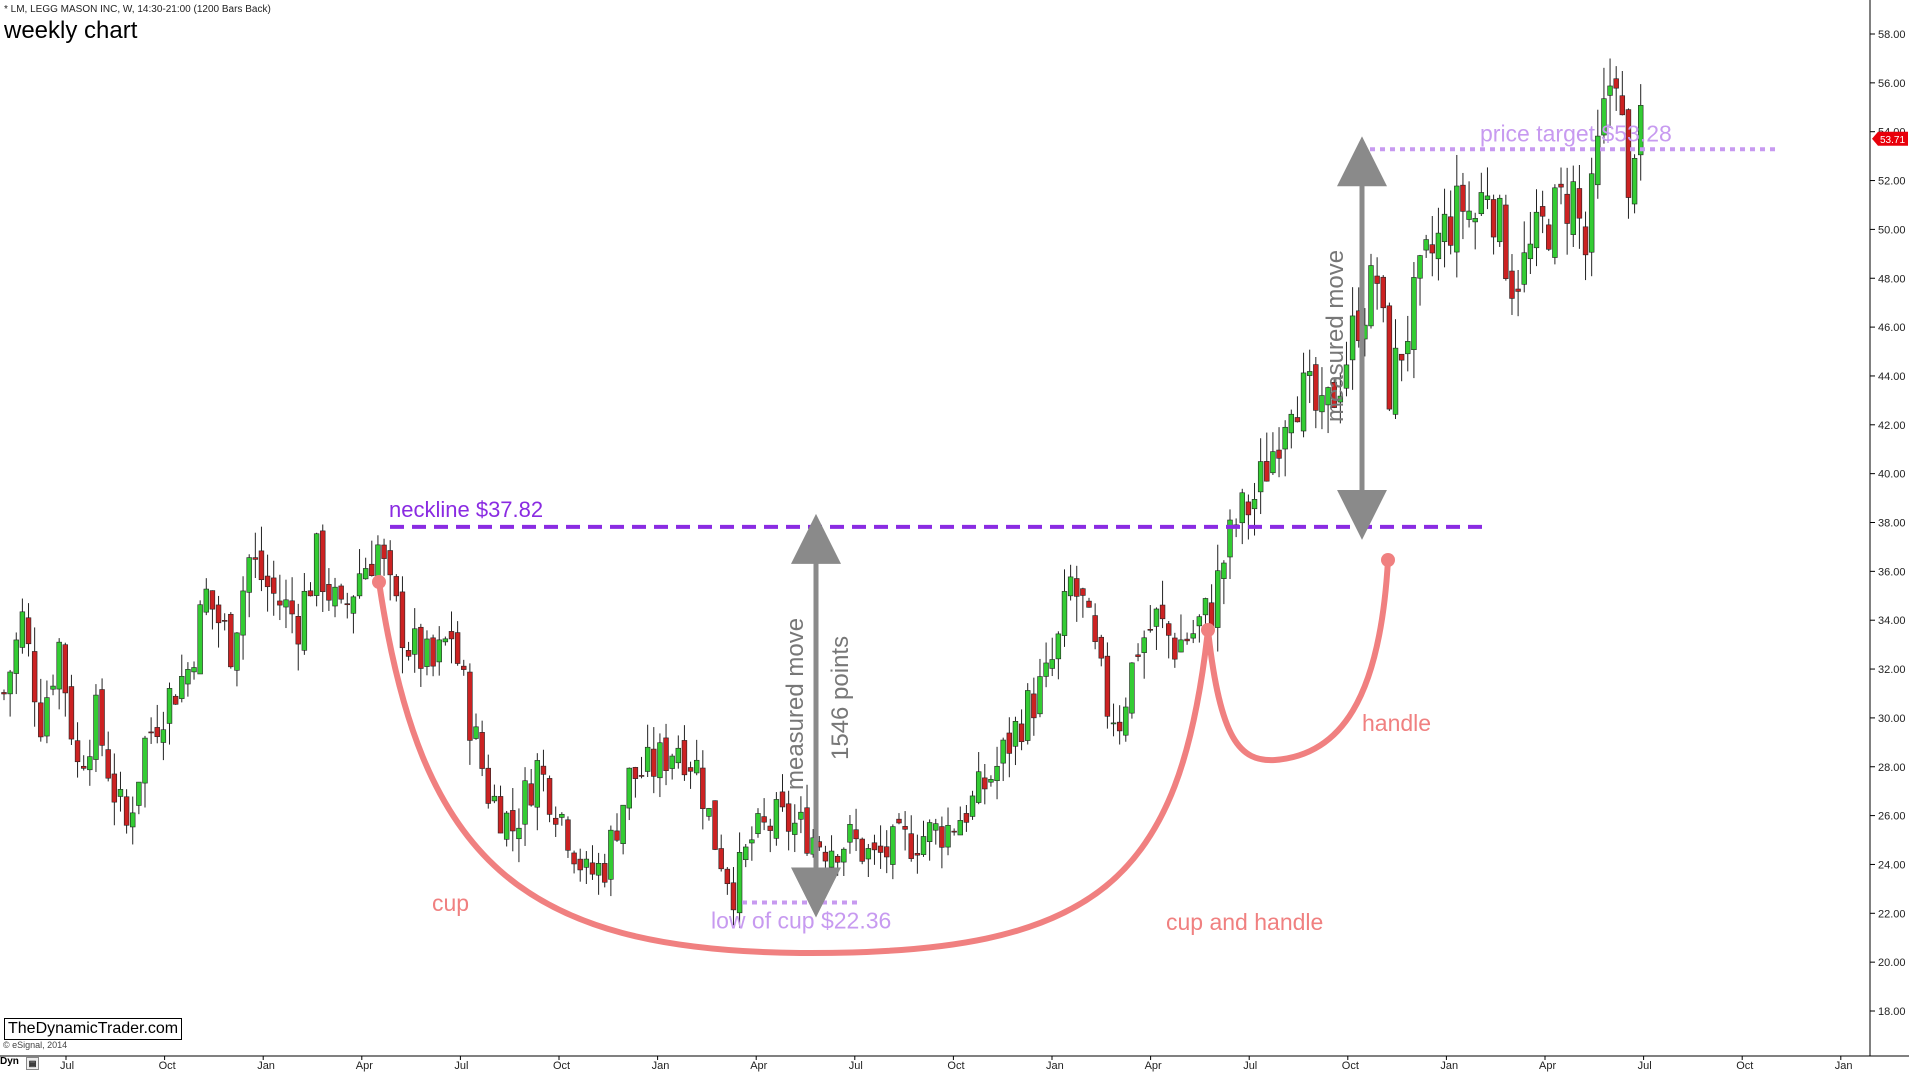 This screenshot has height=1072, width=1909. Describe the element at coordinates (93, 1029) in the screenshot. I see `watermark: TheDynamicTrader.com` at that location.